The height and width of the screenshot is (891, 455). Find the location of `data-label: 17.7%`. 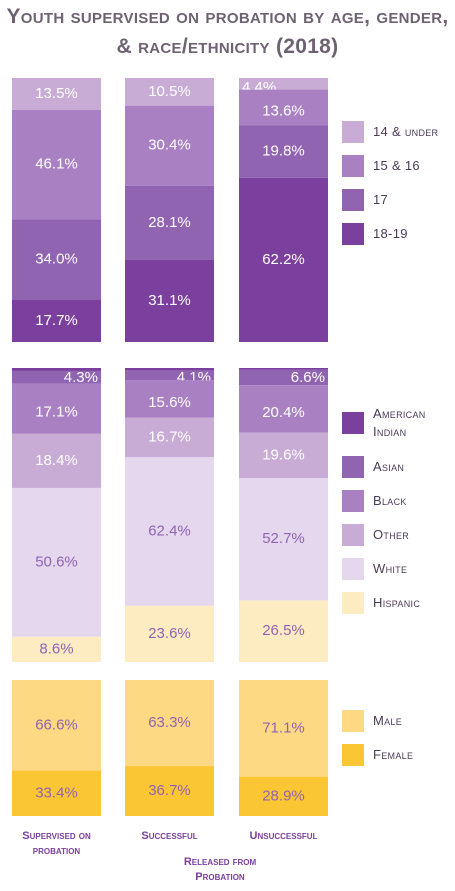

data-label: 17.7% is located at coordinates (56, 320).